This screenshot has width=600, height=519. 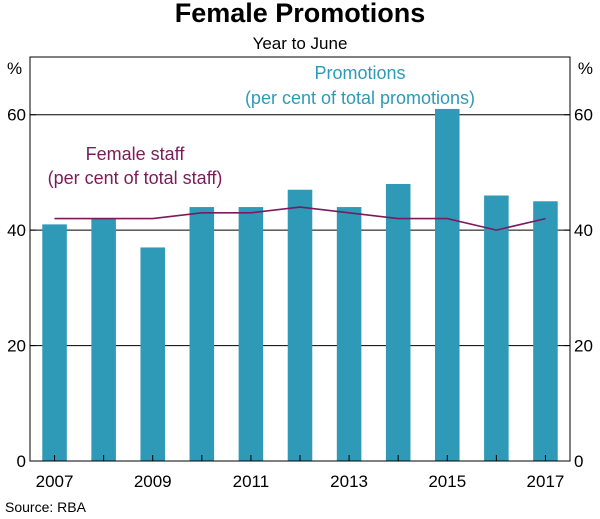 What do you see at coordinates (359, 73) in the screenshot?
I see `promotions-annotation-line1: Promotions` at bounding box center [359, 73].